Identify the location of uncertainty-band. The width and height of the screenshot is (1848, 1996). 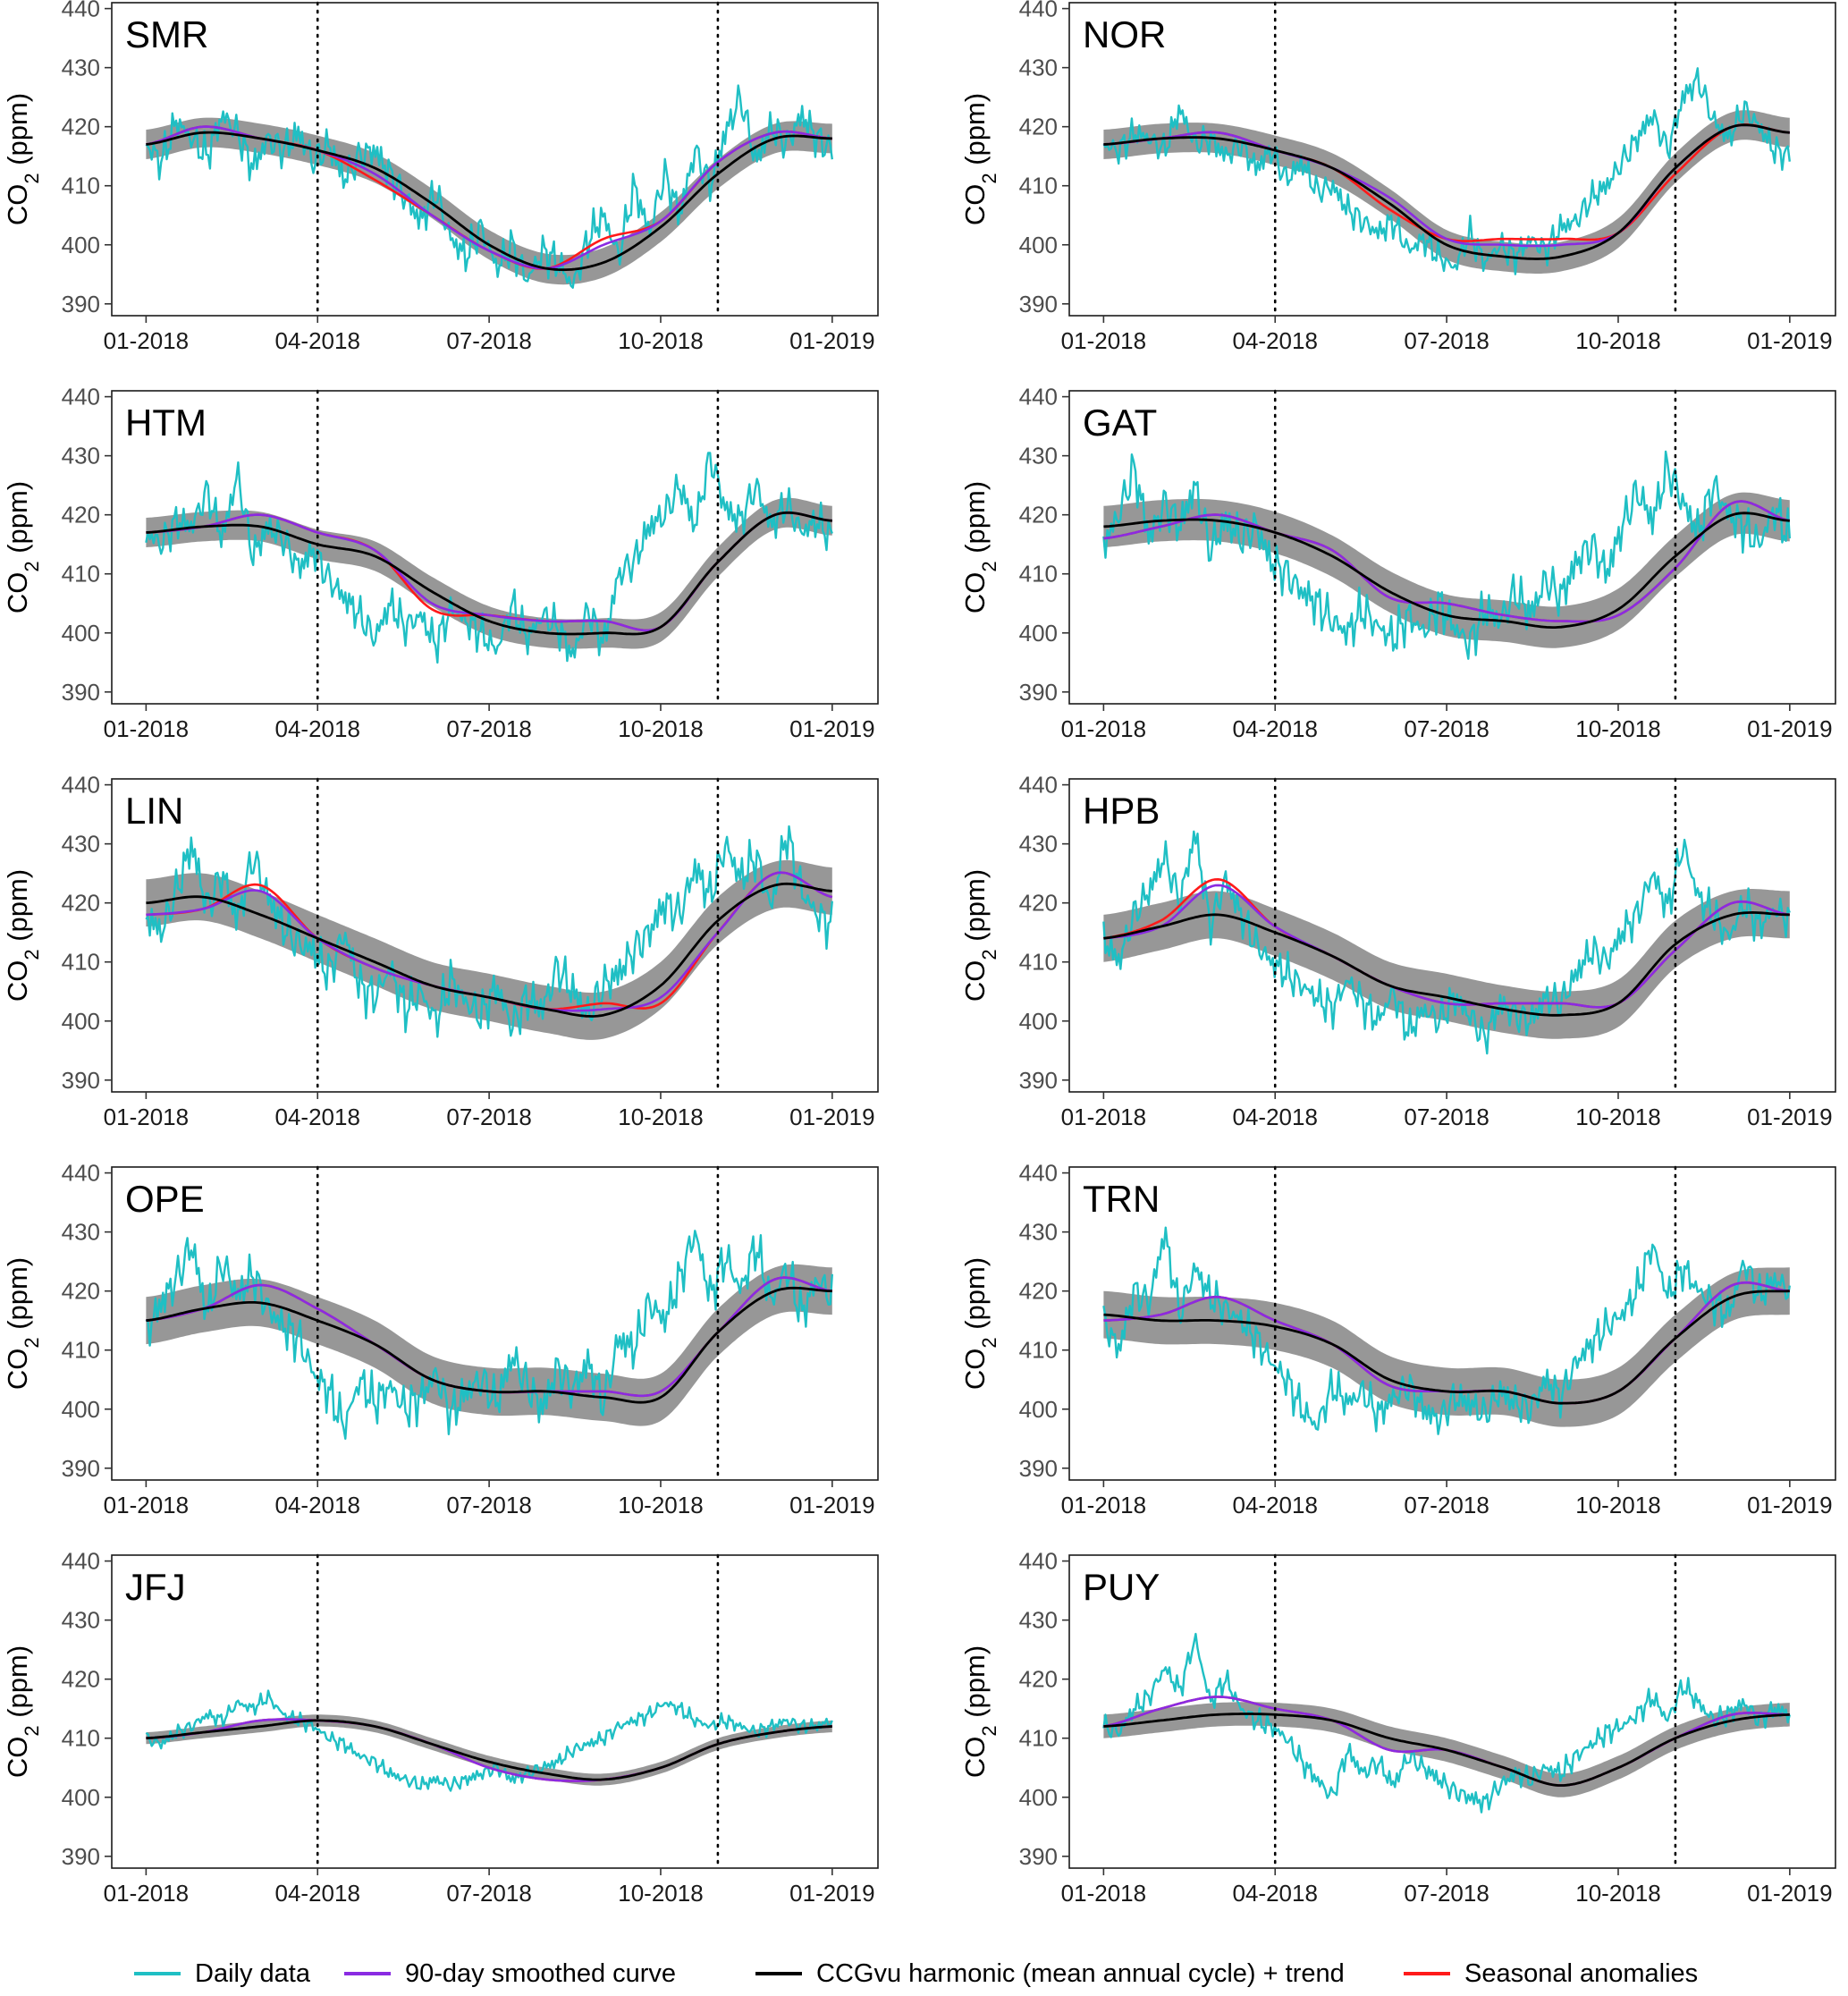
(489, 1345).